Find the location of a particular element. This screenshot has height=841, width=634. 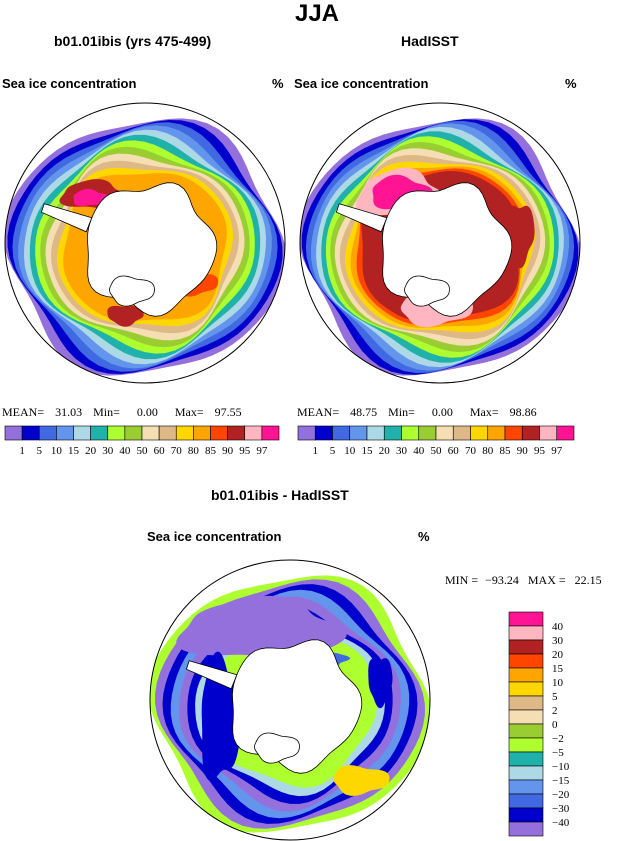

panel-model-units: % is located at coordinates (278, 83).